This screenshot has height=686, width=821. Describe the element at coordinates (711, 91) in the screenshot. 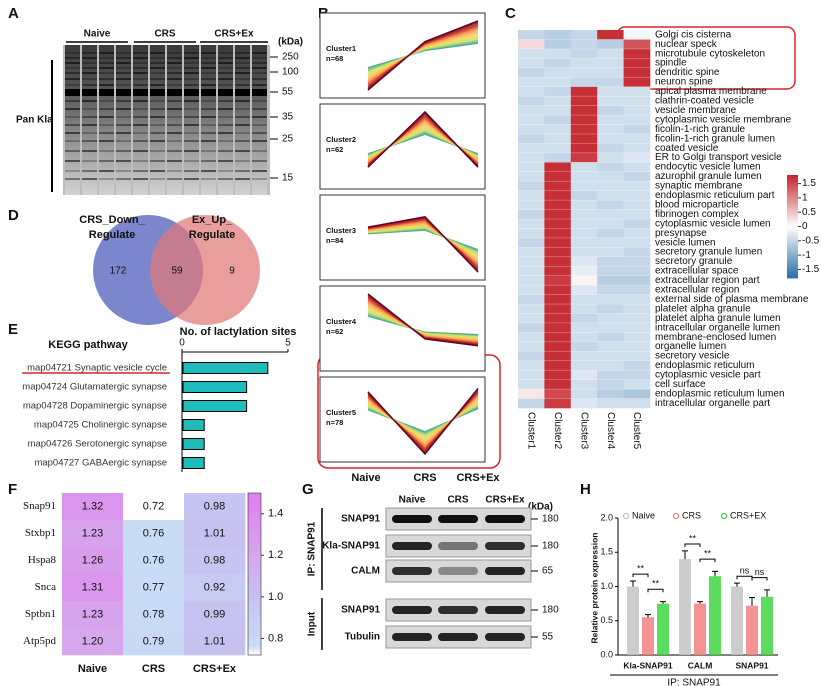

I see `row-label: apical plasma membrane` at that location.